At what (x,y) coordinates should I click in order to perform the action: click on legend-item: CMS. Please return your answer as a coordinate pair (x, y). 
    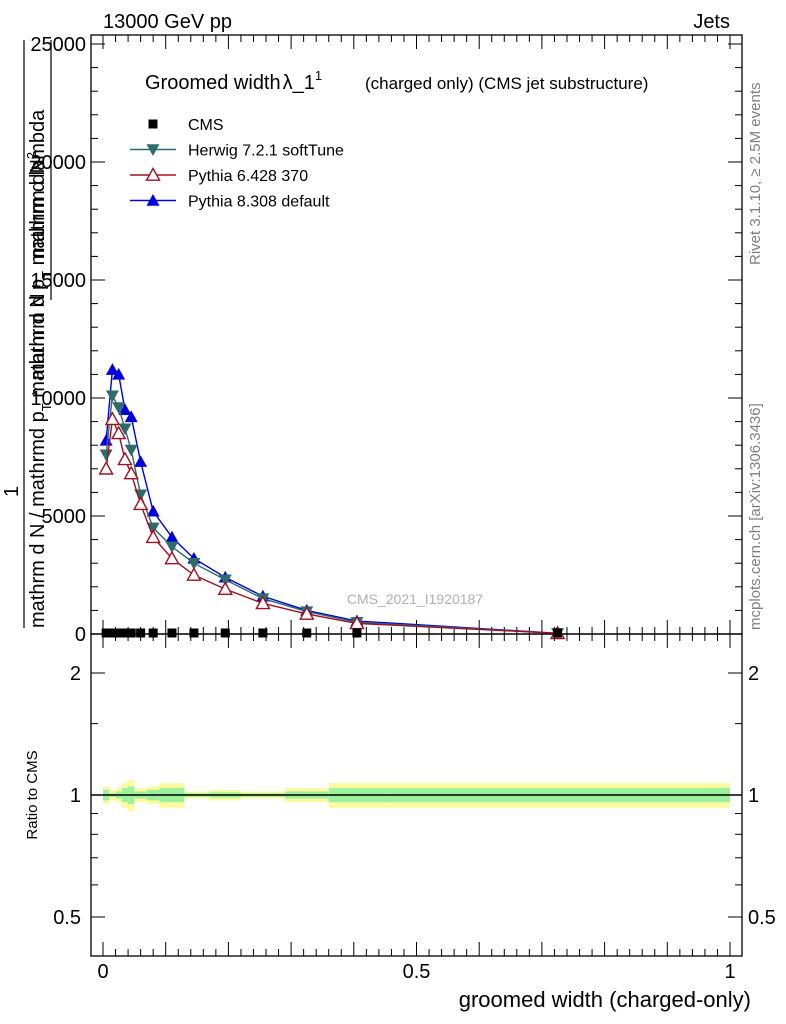
    Looking at the image, I should click on (186, 125).